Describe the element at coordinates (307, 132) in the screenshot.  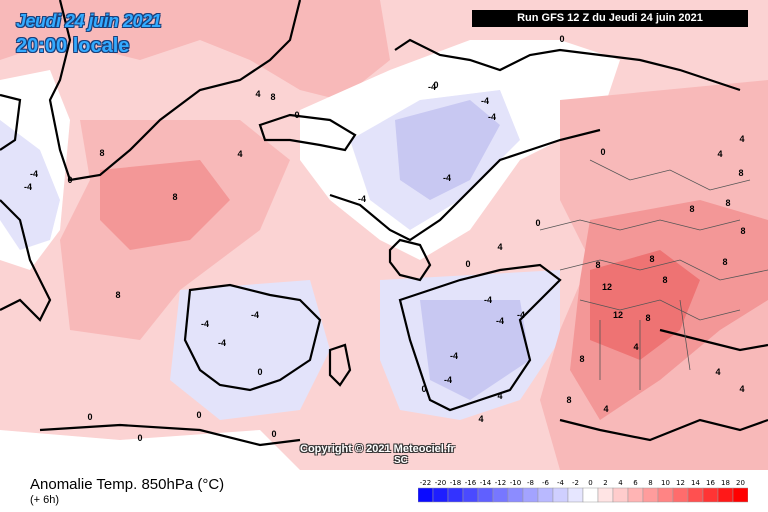
I see `coast-iceland` at that location.